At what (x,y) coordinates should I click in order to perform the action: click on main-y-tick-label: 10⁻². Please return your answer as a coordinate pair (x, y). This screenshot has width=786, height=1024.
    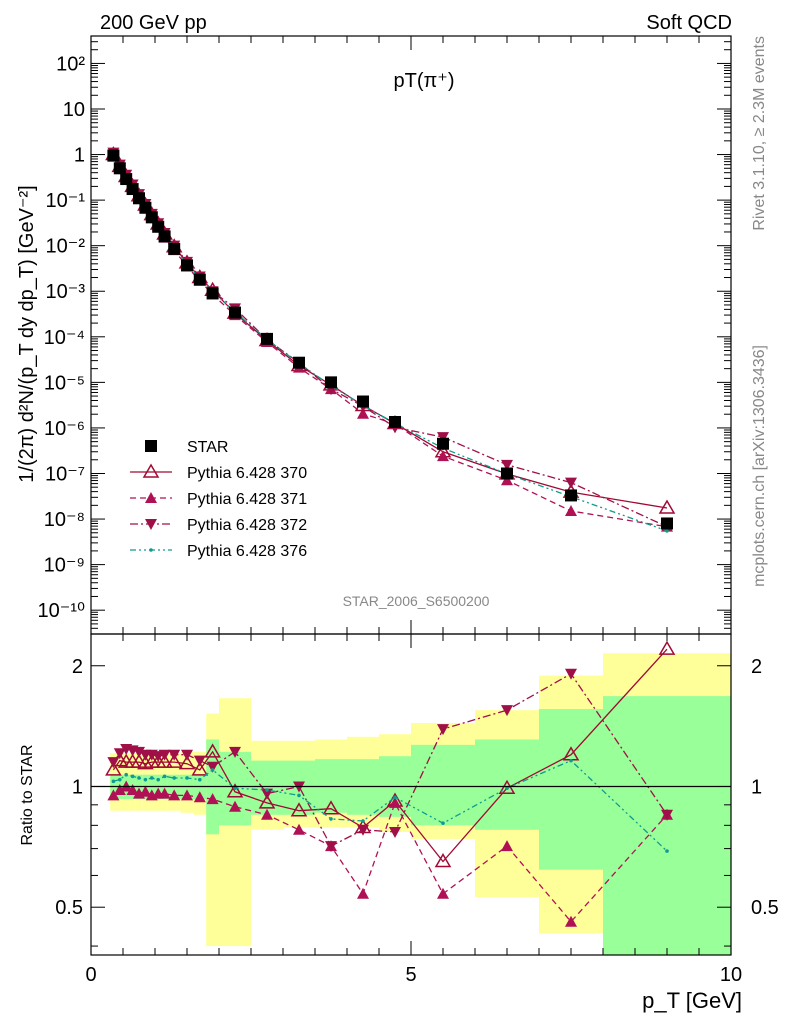
    Looking at the image, I should click on (66, 247).